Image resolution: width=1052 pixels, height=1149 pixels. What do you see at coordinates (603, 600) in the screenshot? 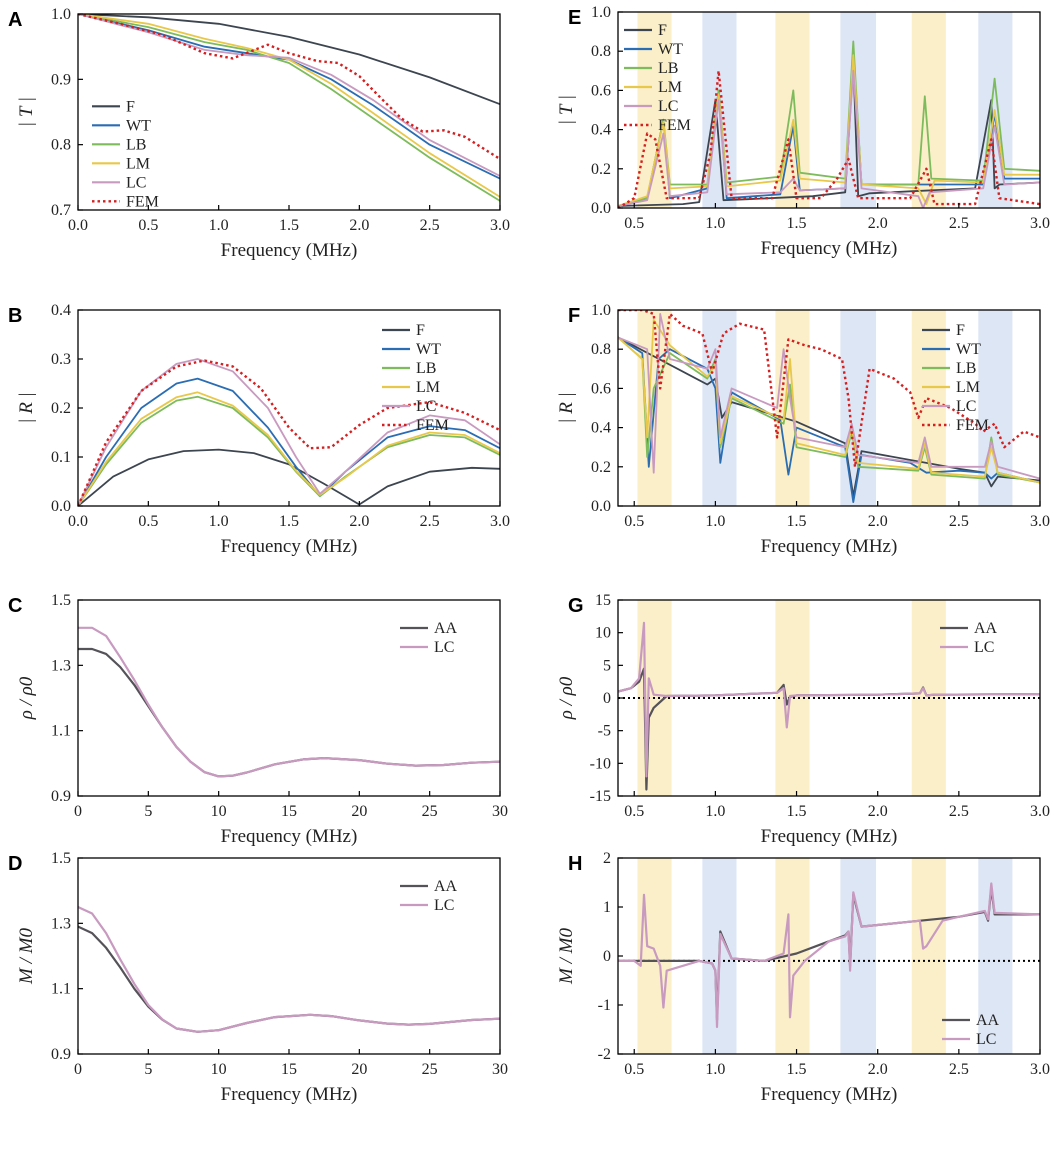
I see `y-tick-label: 15` at bounding box center [603, 600].